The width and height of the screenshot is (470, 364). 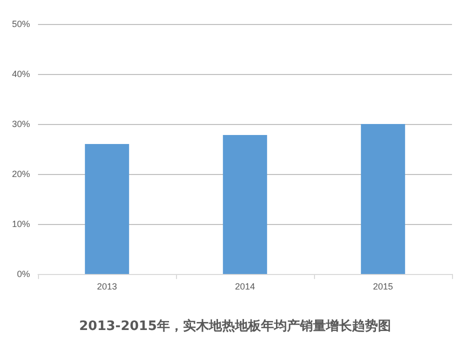 What do you see at coordinates (21, 74) in the screenshot?
I see `y-tick-label: 40%` at bounding box center [21, 74].